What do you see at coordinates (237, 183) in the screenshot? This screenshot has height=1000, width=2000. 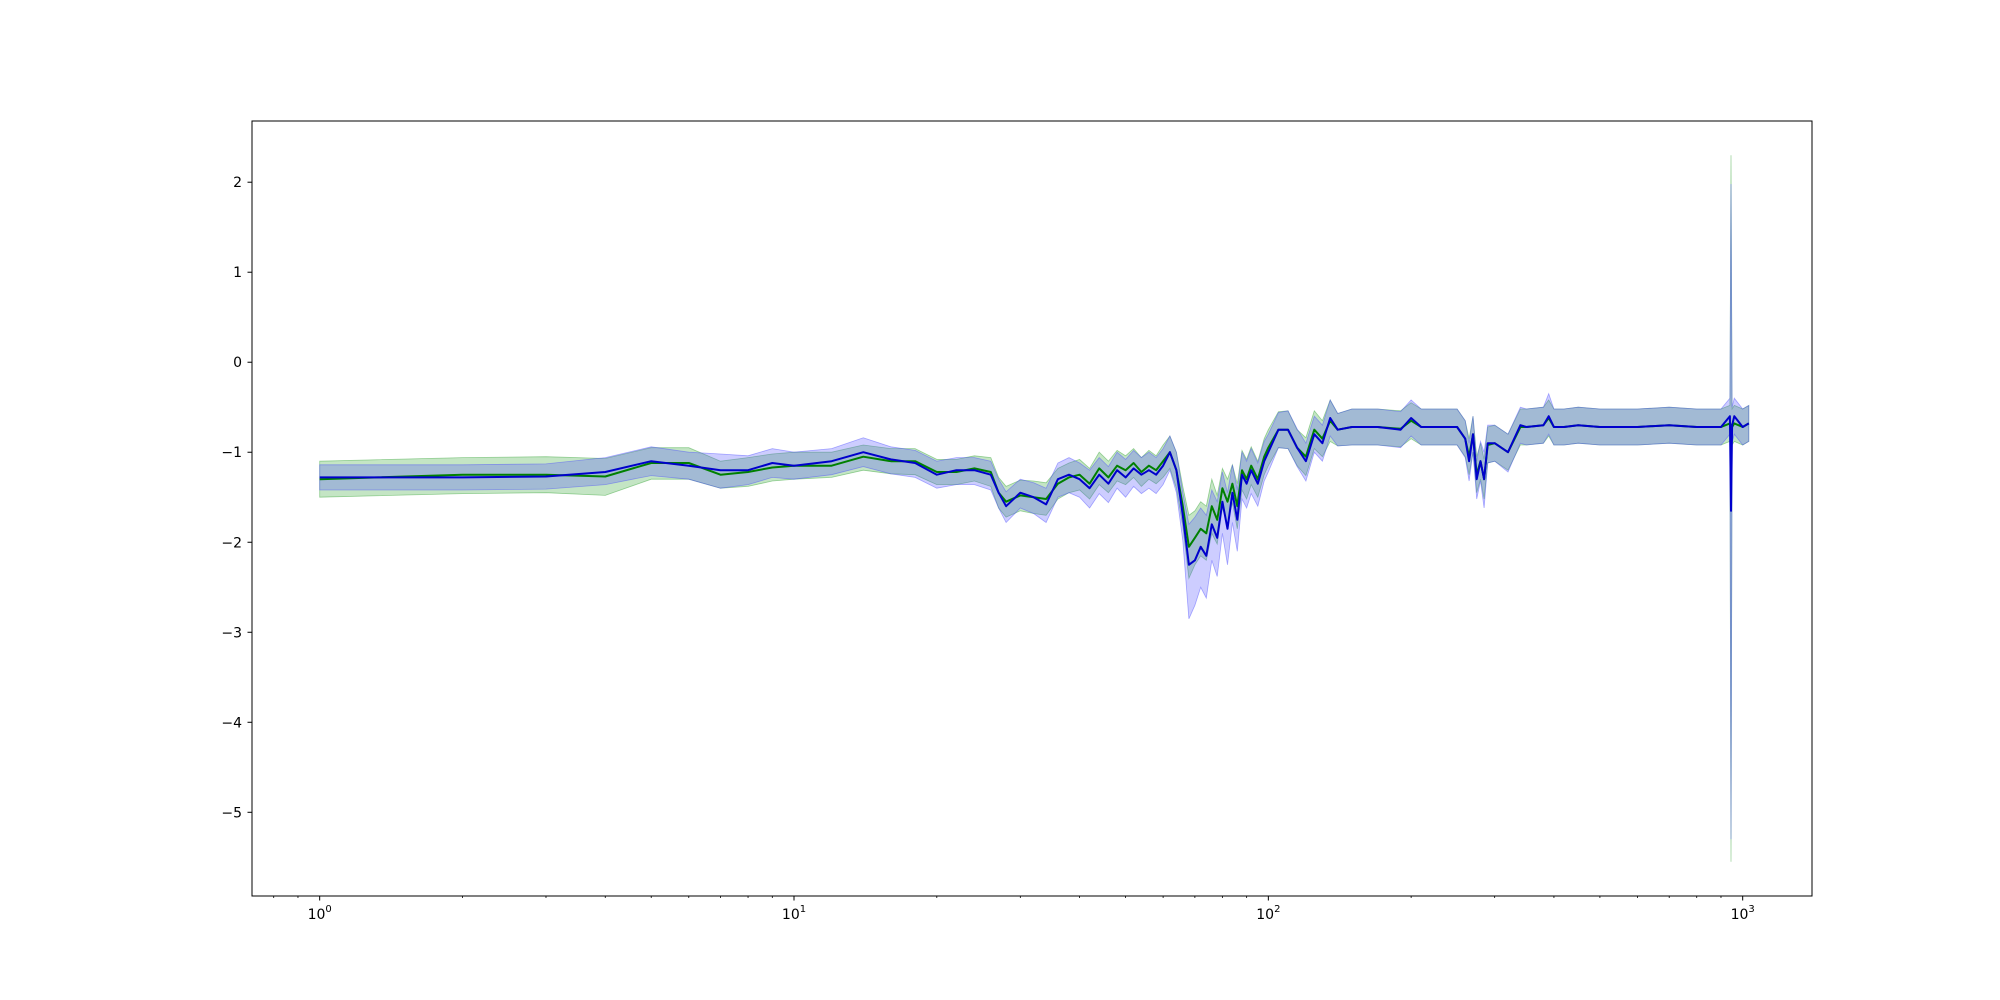 I see `y-tick-label: 2` at bounding box center [237, 183].